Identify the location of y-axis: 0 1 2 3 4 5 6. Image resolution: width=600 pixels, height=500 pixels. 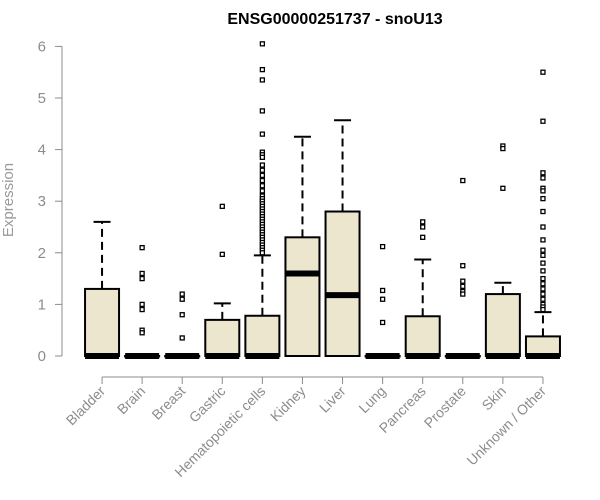
(50, 201).